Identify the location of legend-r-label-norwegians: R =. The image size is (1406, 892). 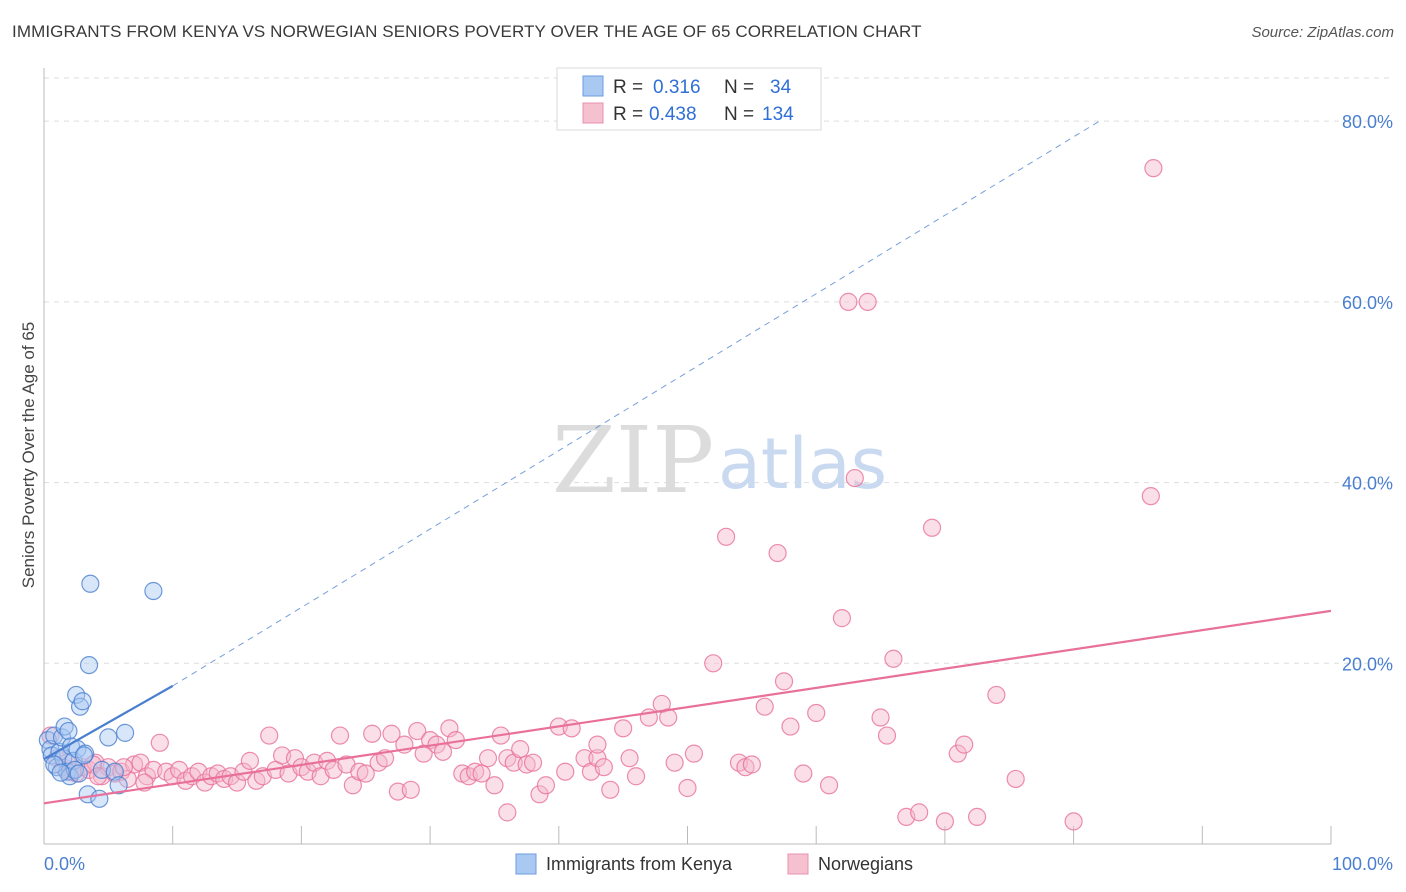
(628, 114).